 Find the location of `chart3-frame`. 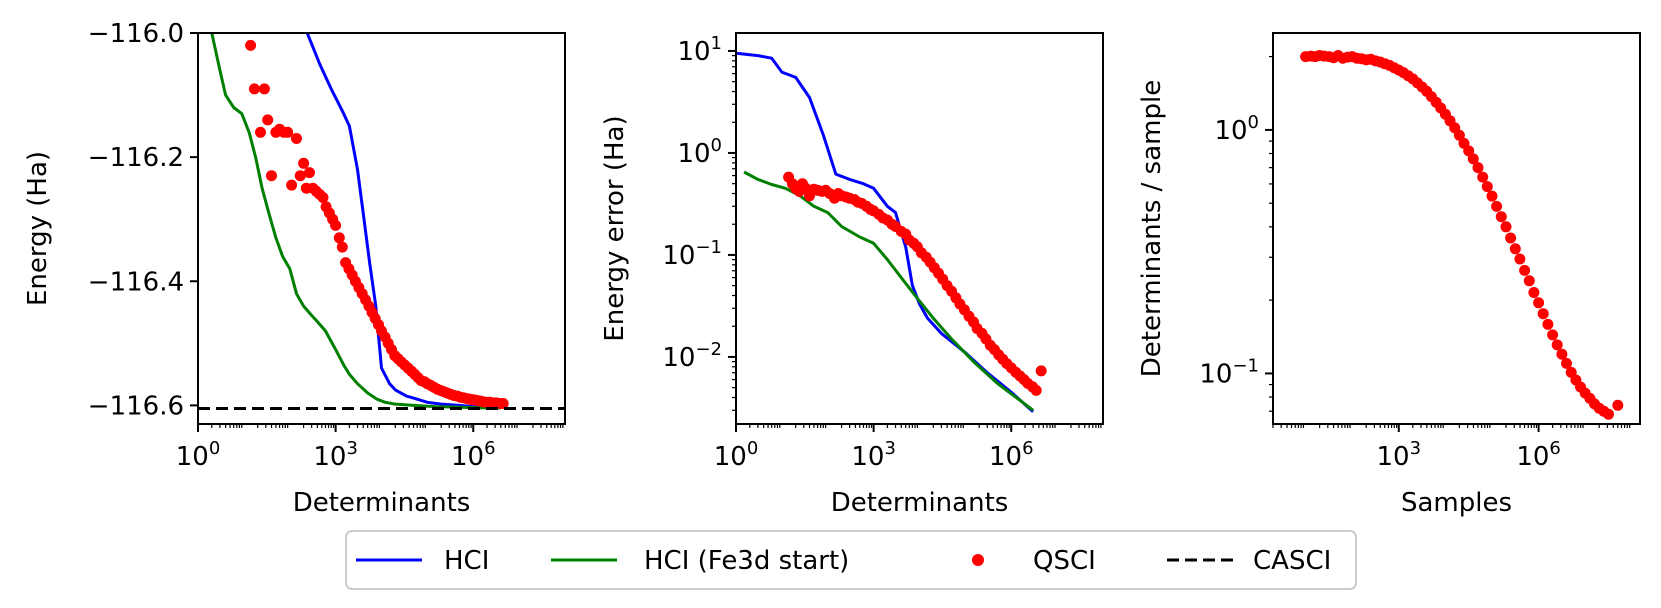

chart3-frame is located at coordinates (1456, 228).